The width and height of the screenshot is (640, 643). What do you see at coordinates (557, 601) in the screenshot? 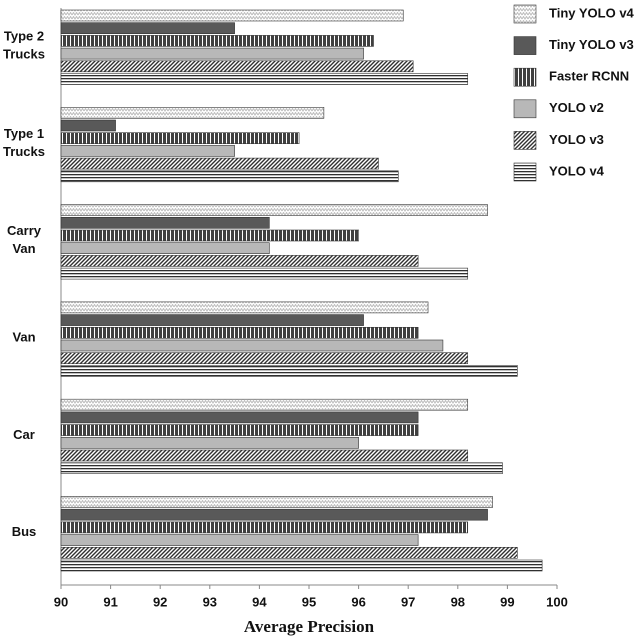
I see `x-tick-label: 100` at bounding box center [557, 601].